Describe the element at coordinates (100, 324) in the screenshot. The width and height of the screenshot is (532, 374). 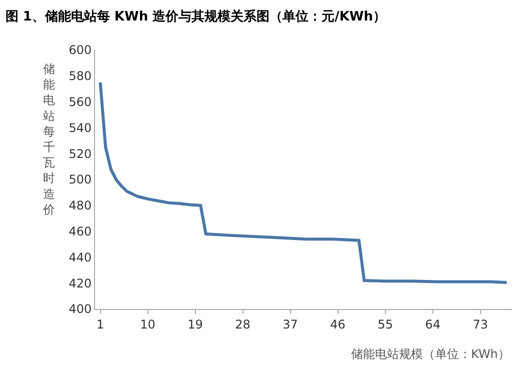
I see `x-tick-label: 1` at that location.